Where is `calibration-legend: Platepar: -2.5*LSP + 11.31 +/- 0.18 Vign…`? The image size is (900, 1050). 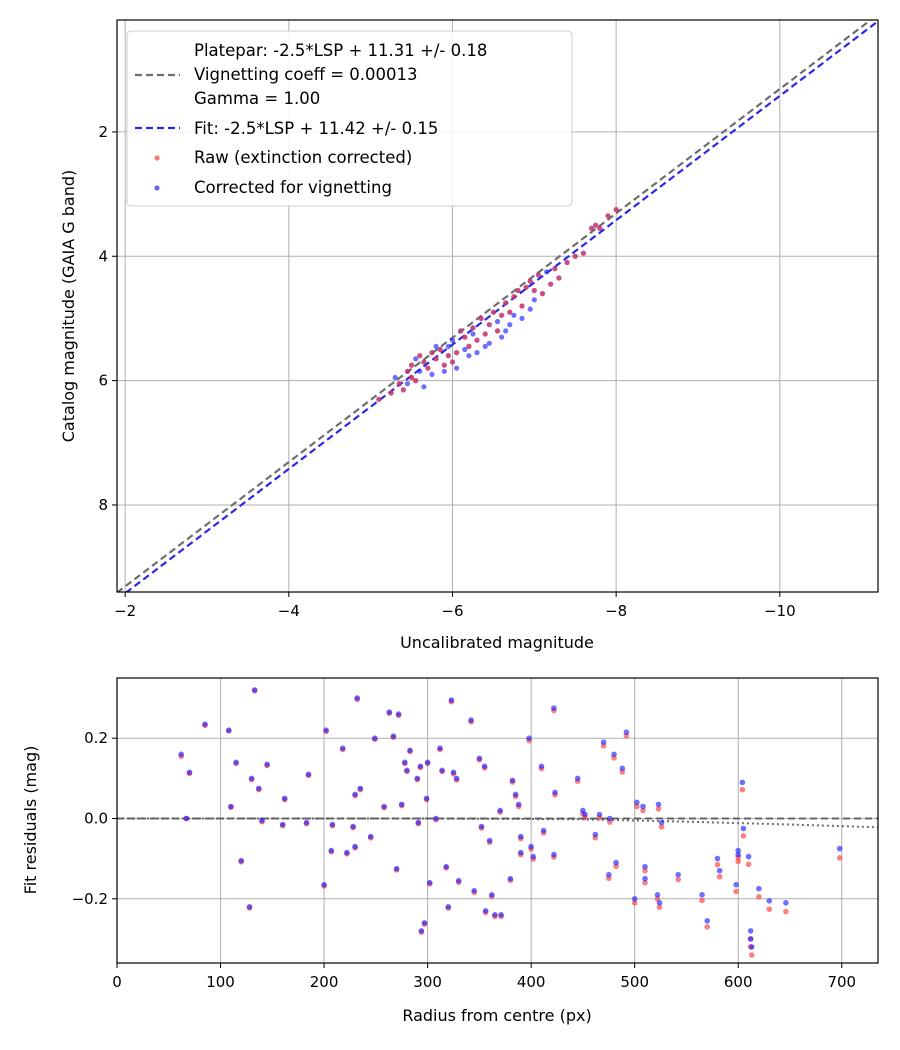 calibration-legend: Platepar: -2.5*LSP + 11.31 +/- 0.18 Vign… is located at coordinates (349, 118).